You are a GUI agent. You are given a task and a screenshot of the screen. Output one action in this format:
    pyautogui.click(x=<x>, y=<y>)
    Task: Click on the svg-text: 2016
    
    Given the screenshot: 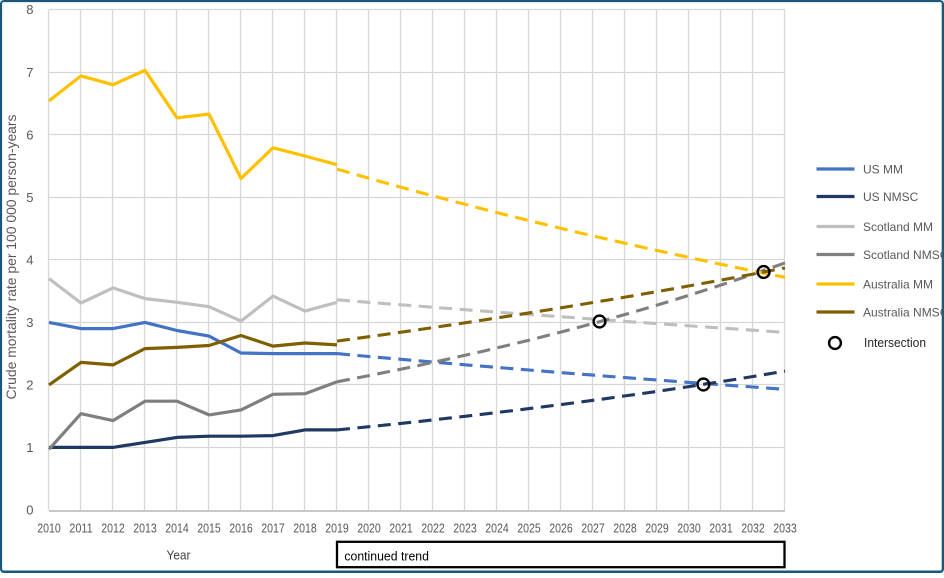 What is the action you would take?
    pyautogui.click(x=241, y=527)
    